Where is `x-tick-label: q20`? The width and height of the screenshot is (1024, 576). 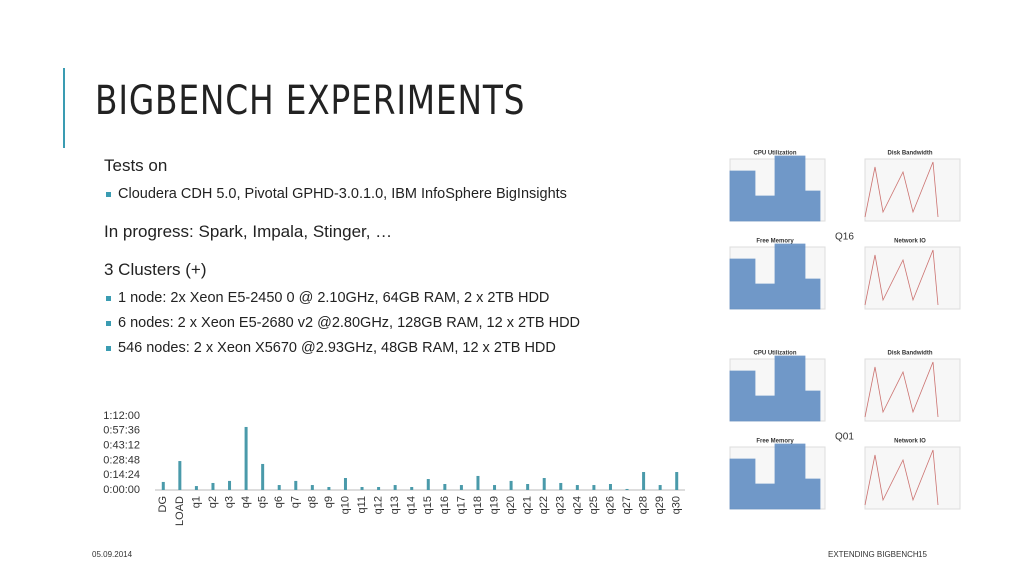 x-tick-label: q20 is located at coordinates (511, 505).